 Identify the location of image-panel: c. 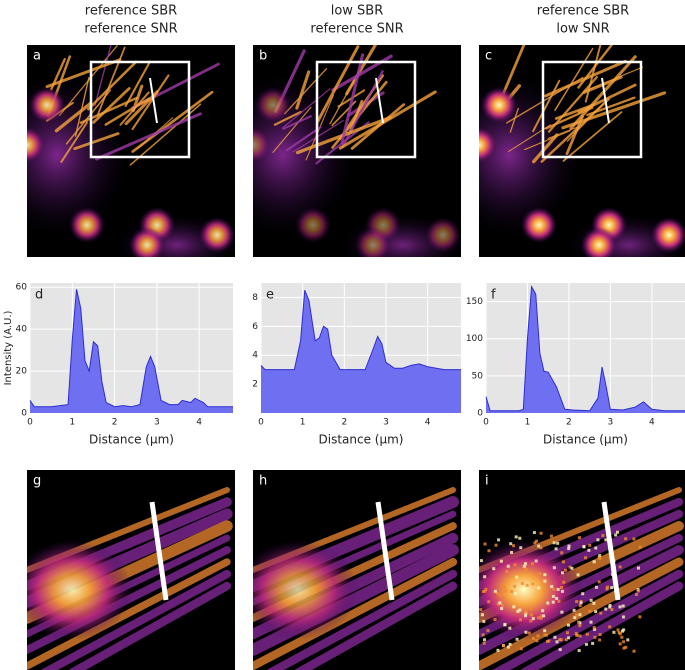
(582, 151).